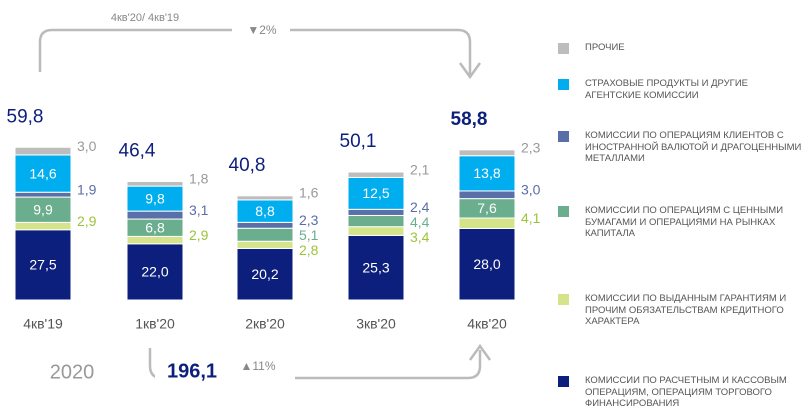 This screenshot has height=420, width=810. What do you see at coordinates (309, 250) in the screenshot?
I see `value-label: 2,8` at bounding box center [309, 250].